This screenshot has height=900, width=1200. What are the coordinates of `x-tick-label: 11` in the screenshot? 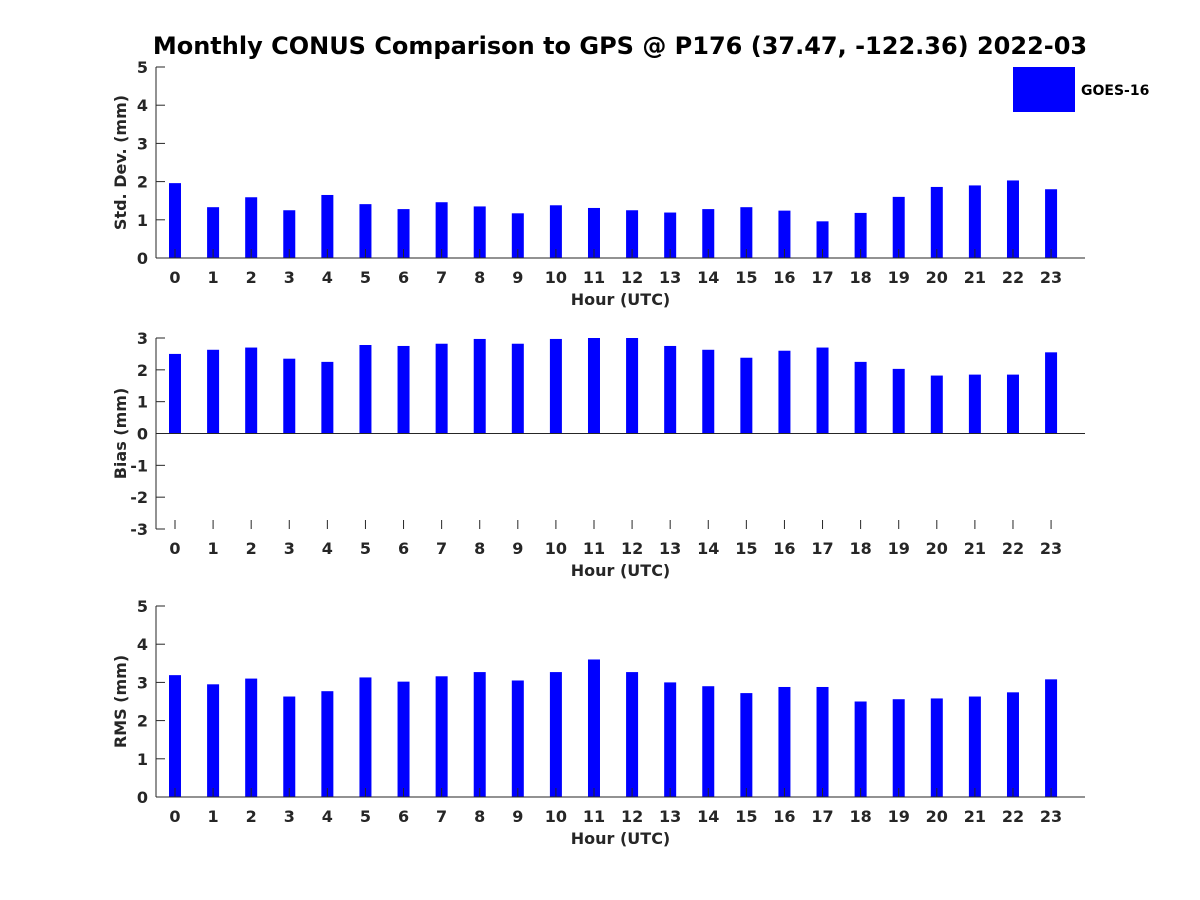 It's located at (594, 277).